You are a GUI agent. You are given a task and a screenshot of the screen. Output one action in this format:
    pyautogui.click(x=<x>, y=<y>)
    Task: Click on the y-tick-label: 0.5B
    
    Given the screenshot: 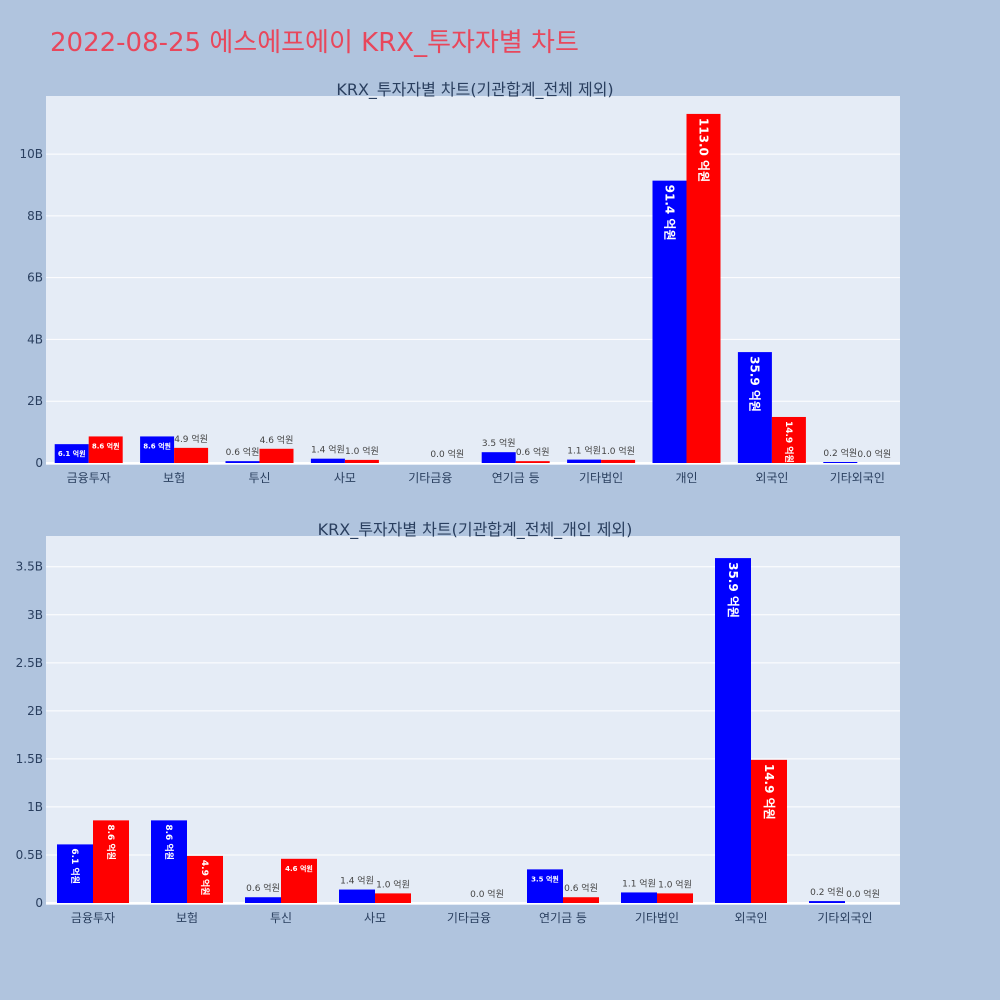 What is the action you would take?
    pyautogui.click(x=29, y=855)
    